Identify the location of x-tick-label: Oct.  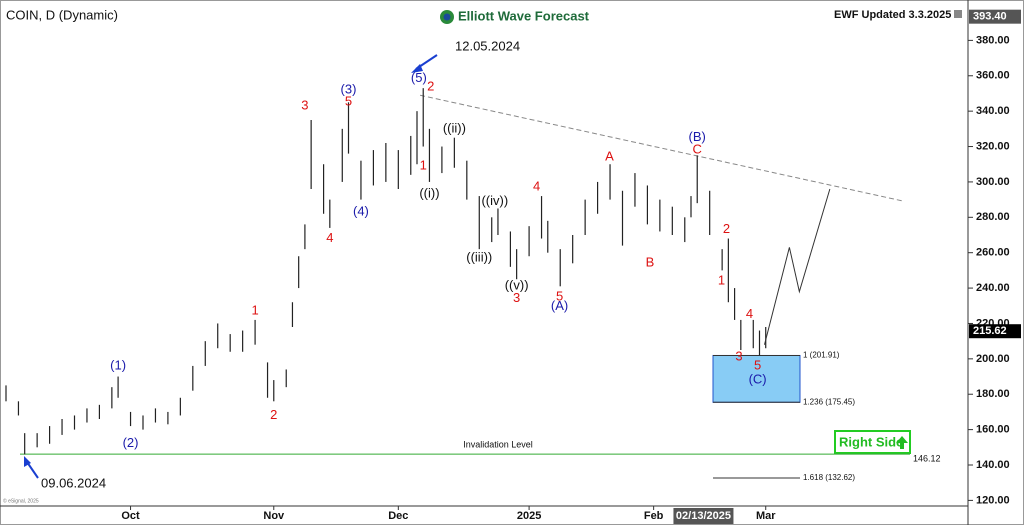
(130, 516).